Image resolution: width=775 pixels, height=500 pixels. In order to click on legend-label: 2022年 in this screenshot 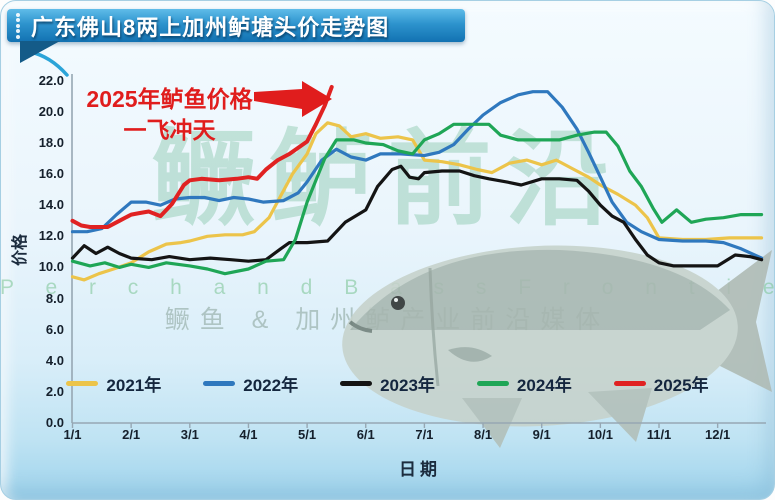, I will do `click(271, 385)`.